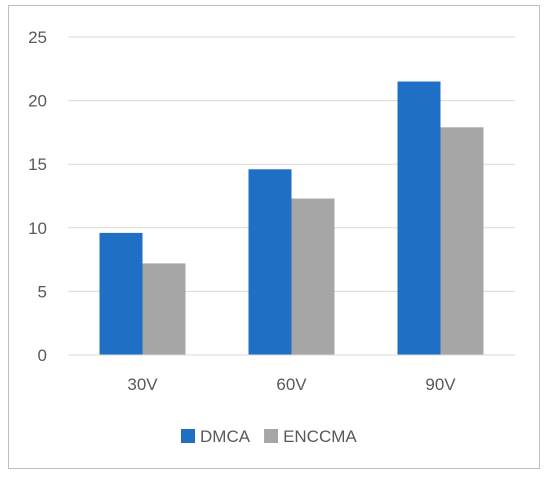 The height and width of the screenshot is (479, 550). What do you see at coordinates (320, 436) in the screenshot?
I see `legend-label-enccma: ENCCMA` at bounding box center [320, 436].